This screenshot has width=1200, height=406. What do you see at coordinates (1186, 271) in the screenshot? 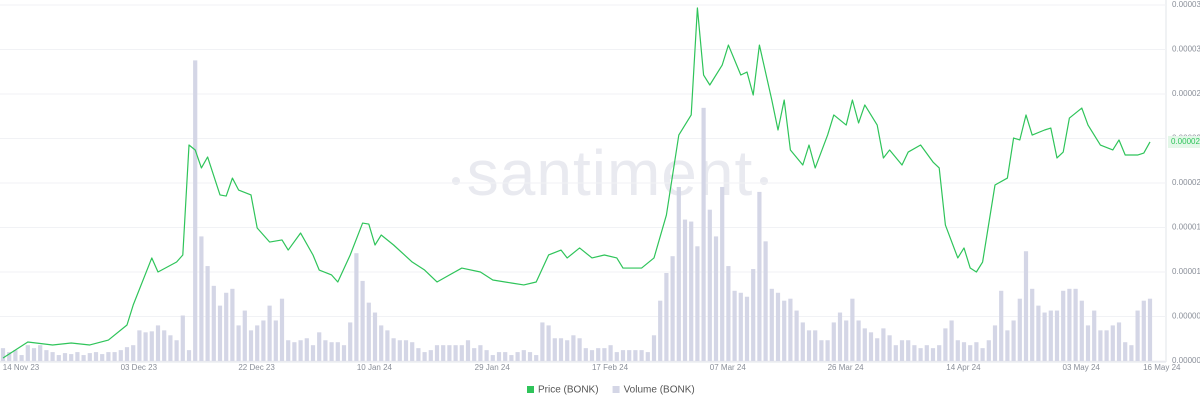
I see `y-tick-label: 0.000011` at bounding box center [1186, 271].